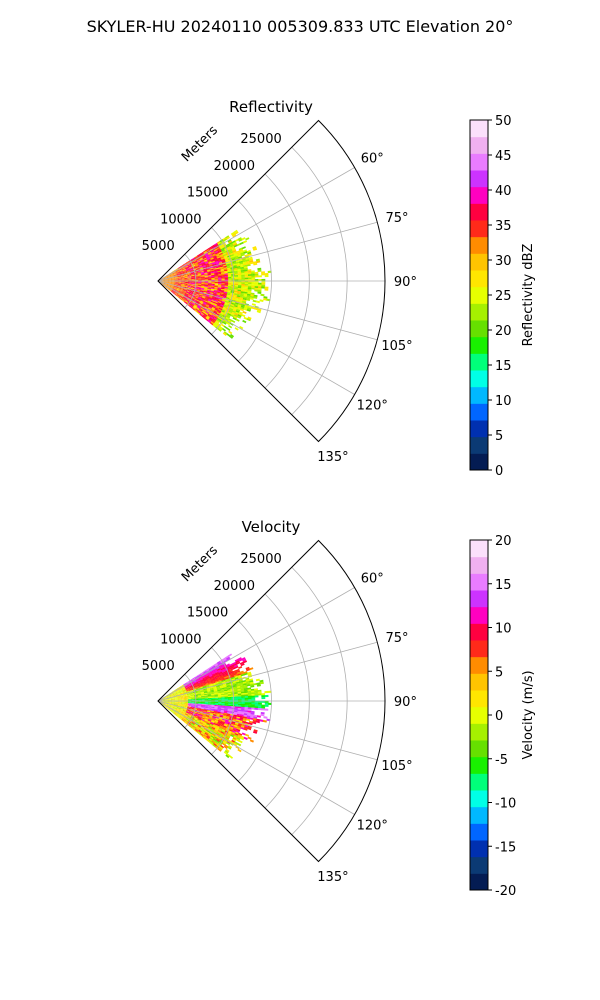 The height and width of the screenshot is (1000, 600). I want to click on azimuth-tick-label: 75°, so click(396, 218).